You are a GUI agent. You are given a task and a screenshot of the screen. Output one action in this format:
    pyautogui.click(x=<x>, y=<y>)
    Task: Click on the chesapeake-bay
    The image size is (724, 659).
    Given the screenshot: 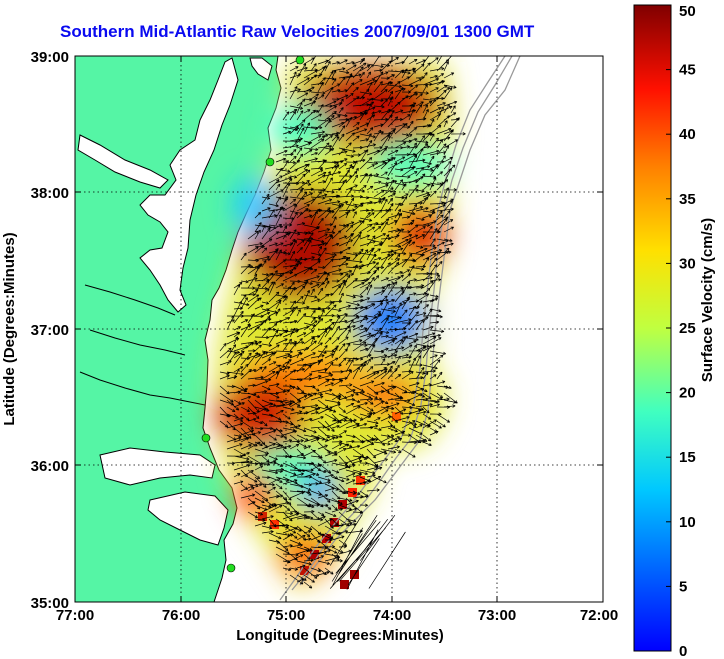 What is the action you would take?
    pyautogui.click(x=189, y=185)
    